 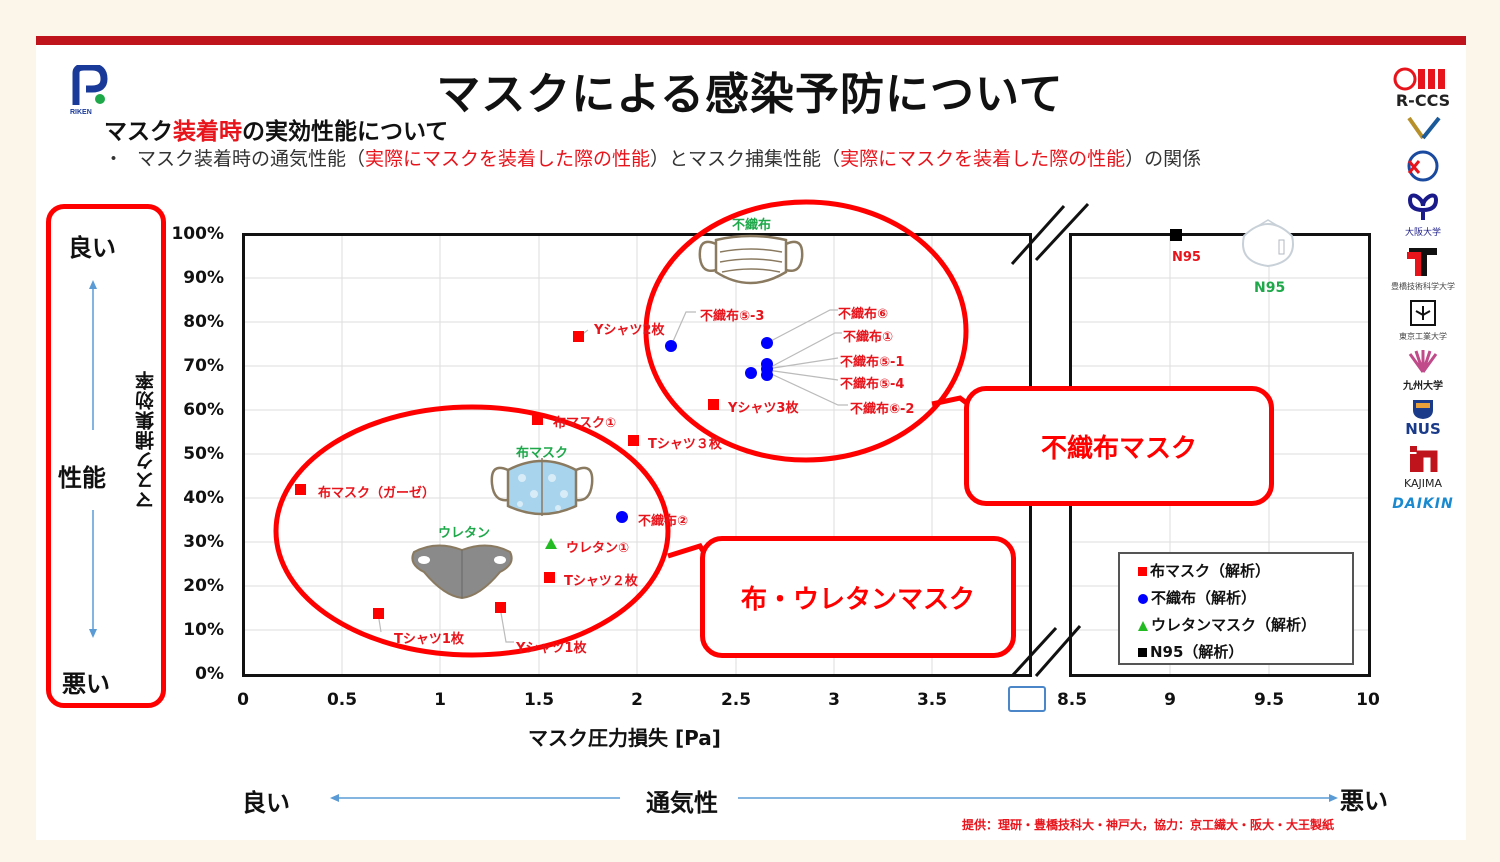 What do you see at coordinates (834, 700) in the screenshot?
I see `x-tick: 3` at bounding box center [834, 700].